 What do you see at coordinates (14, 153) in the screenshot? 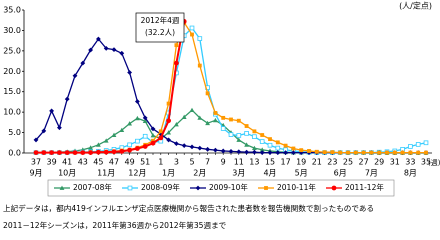
I see `y-tick-label: 0.0` at bounding box center [14, 153].